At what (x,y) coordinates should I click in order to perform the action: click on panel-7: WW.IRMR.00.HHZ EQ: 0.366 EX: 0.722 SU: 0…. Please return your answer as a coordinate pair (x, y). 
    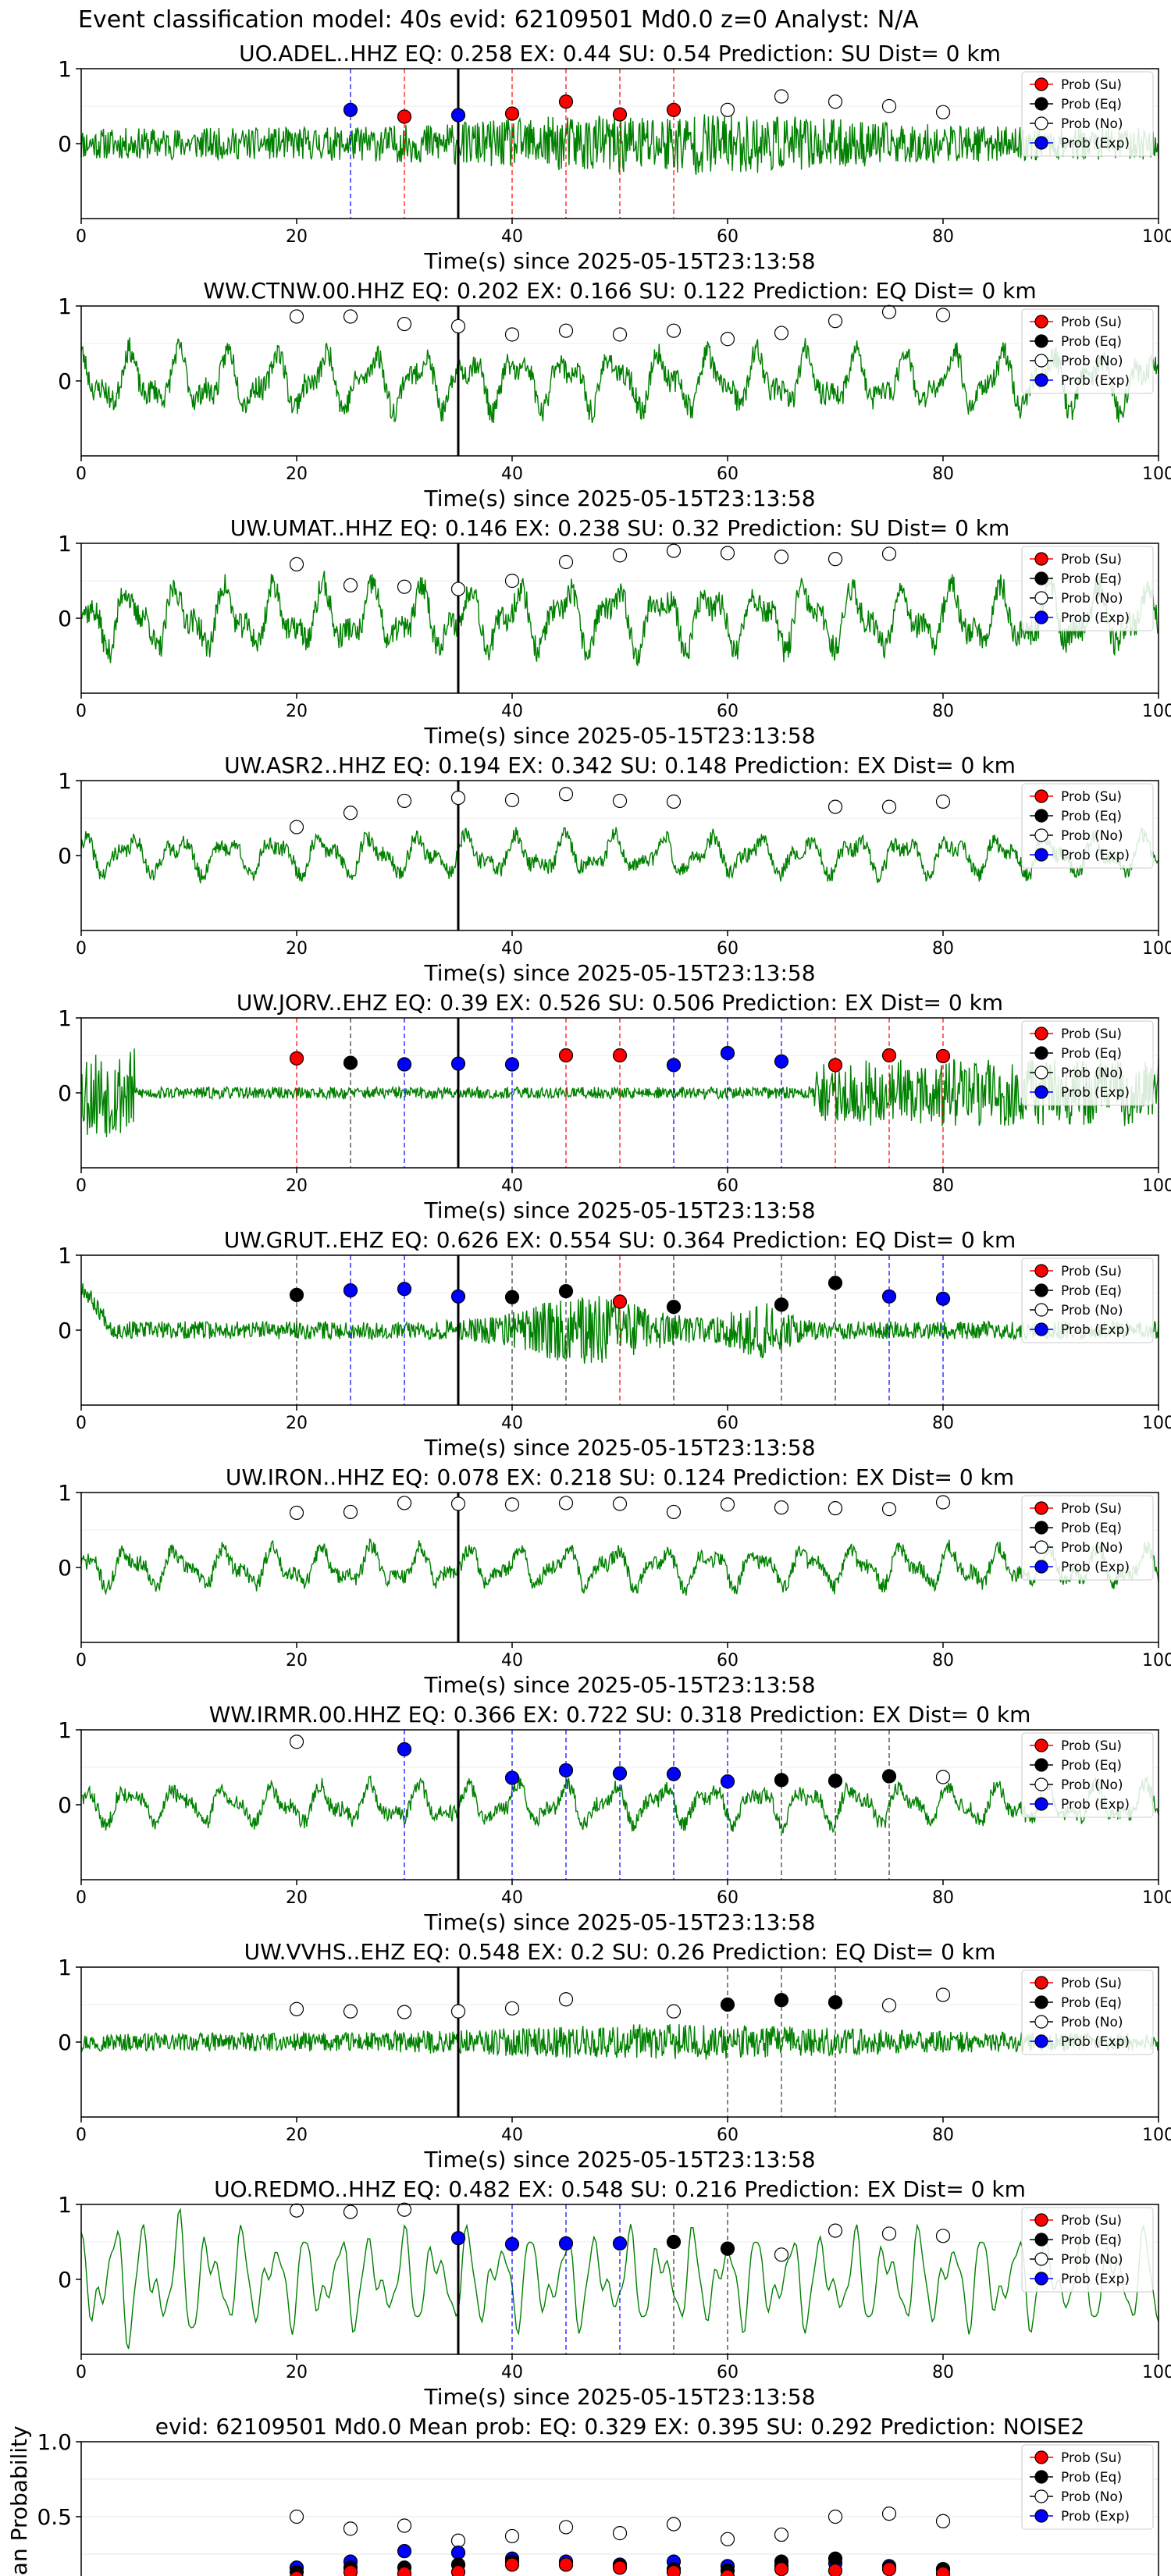
    Looking at the image, I should click on (614, 1818).